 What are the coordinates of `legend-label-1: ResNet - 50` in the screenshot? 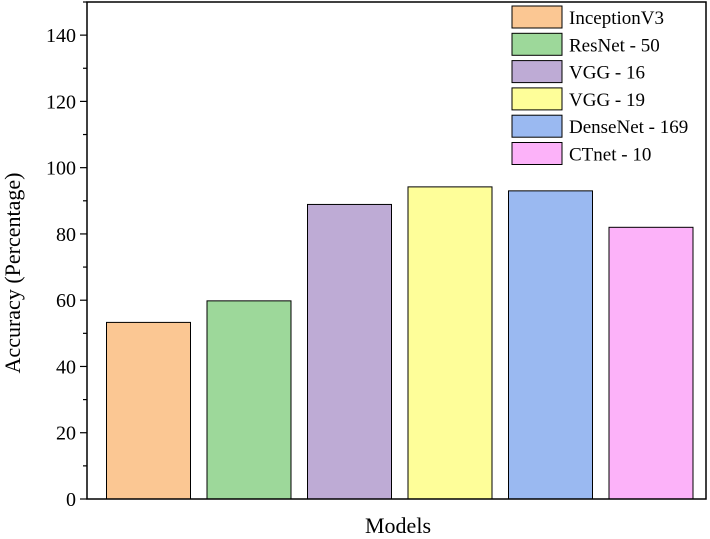 It's located at (614, 45).